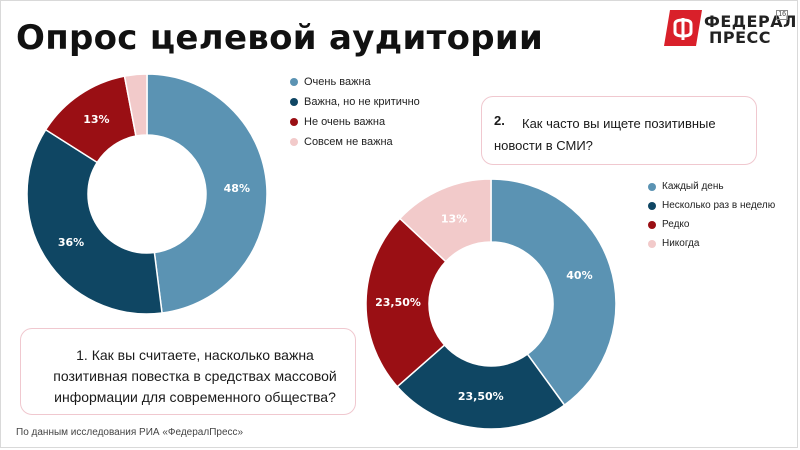 The height and width of the screenshot is (450, 800). I want to click on legend-item: Редко, so click(711, 227).